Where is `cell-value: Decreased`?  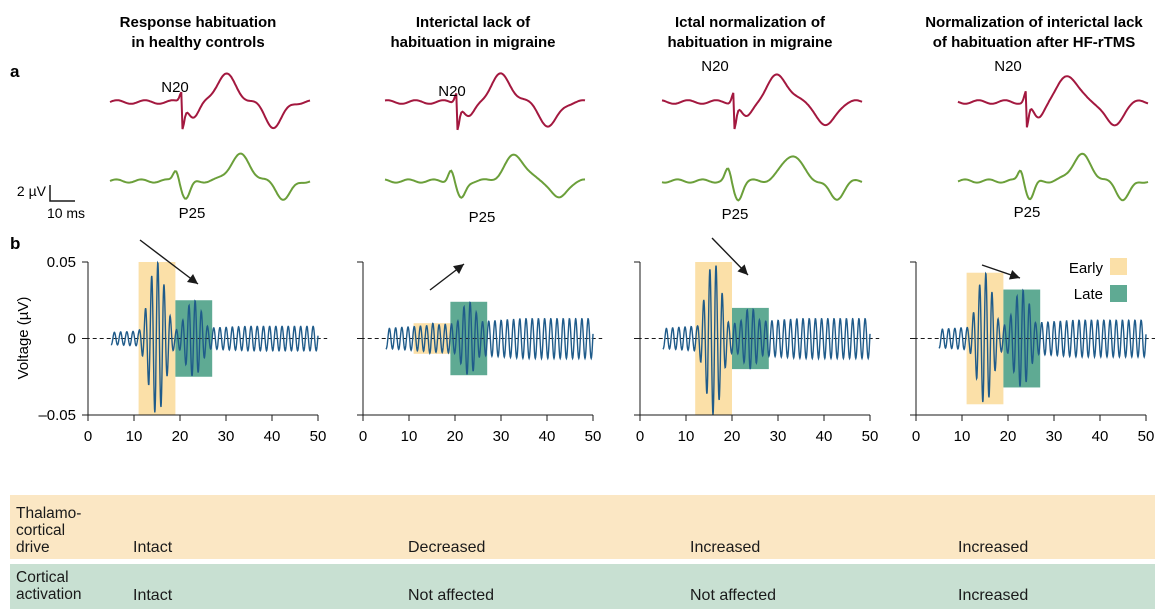
cell-value: Decreased is located at coordinates (447, 547).